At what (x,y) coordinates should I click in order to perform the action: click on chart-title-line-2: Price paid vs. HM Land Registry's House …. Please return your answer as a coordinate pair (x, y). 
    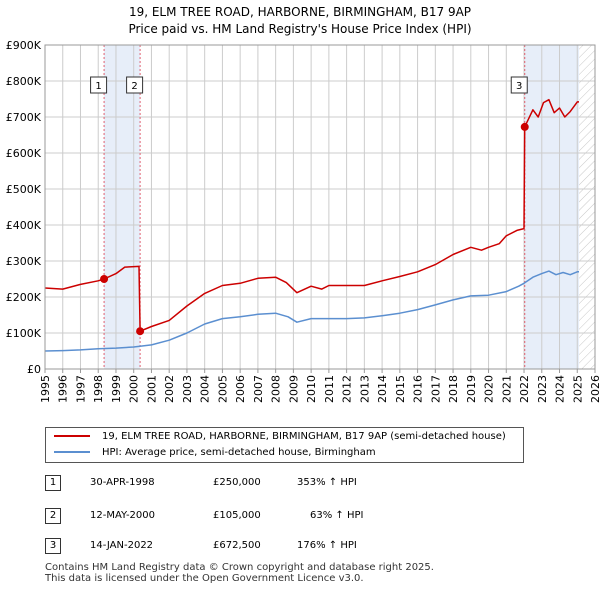
    Looking at the image, I should click on (300, 29).